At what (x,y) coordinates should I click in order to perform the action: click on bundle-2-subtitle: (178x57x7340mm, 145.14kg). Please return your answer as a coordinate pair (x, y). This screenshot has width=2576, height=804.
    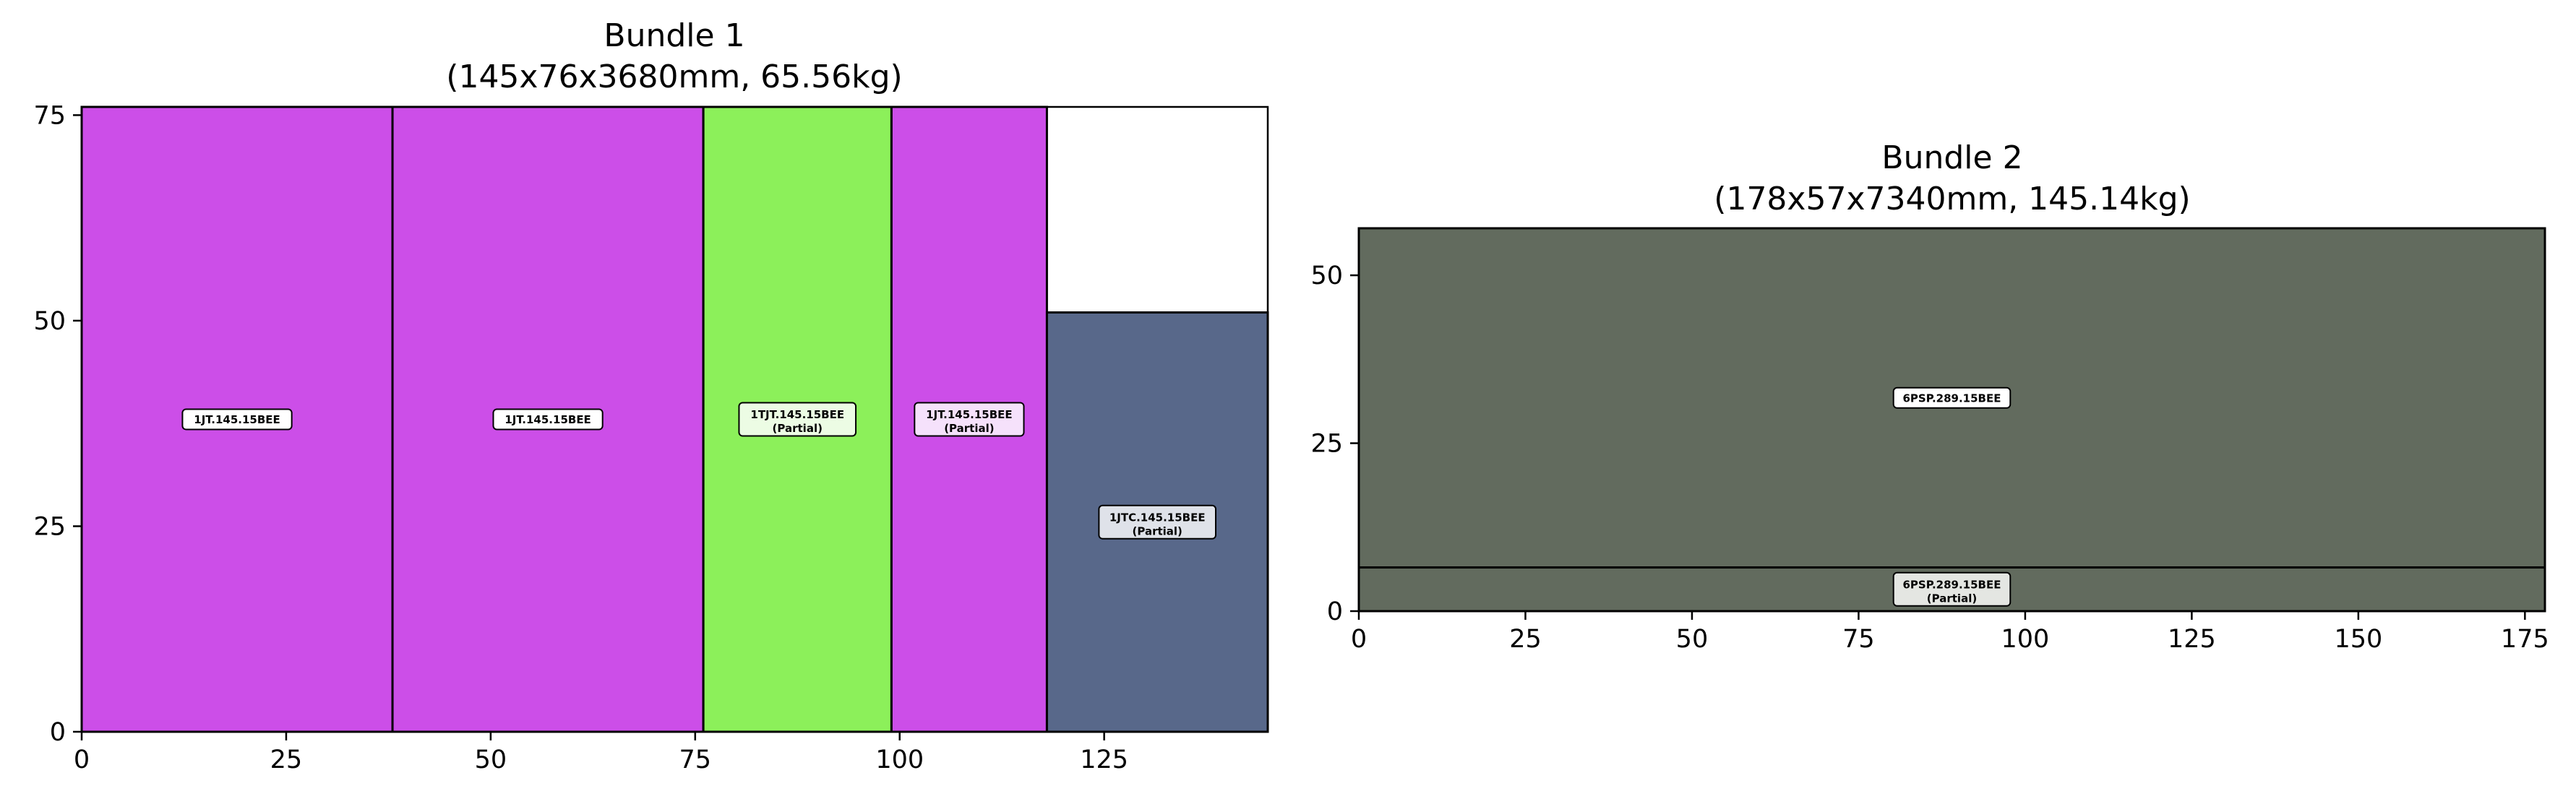
    Looking at the image, I should click on (1952, 199).